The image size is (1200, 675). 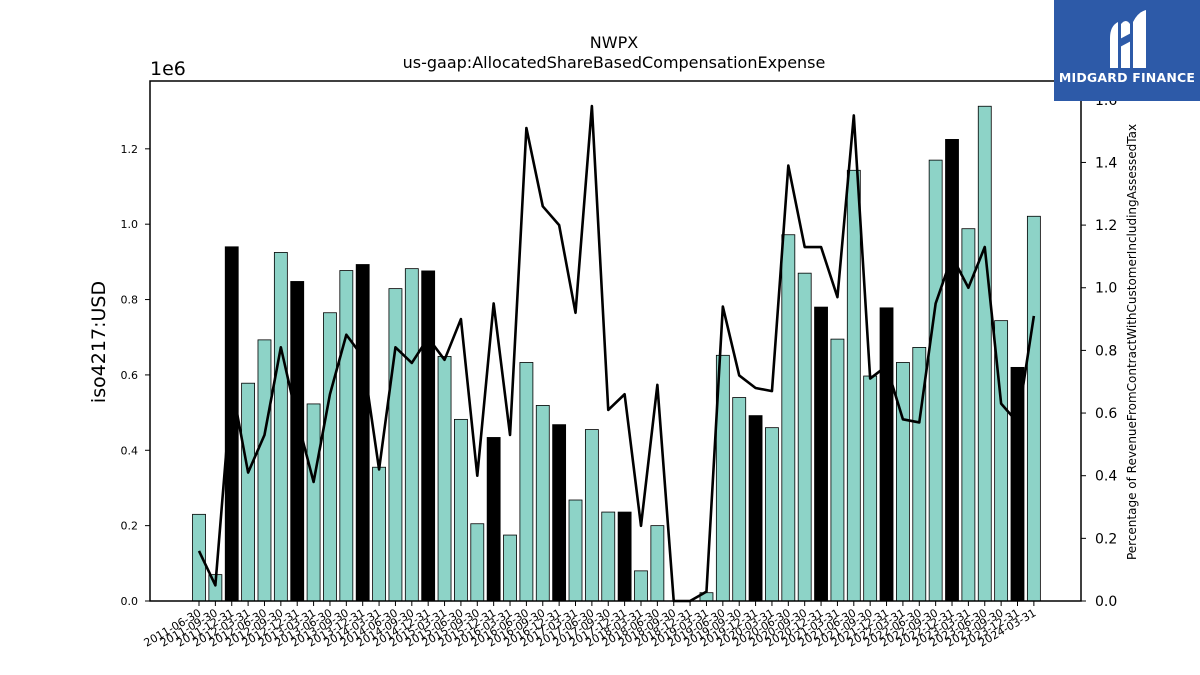 What do you see at coordinates (1106, 602) in the screenshot?
I see `y2-tick-label: 0.0` at bounding box center [1106, 602].